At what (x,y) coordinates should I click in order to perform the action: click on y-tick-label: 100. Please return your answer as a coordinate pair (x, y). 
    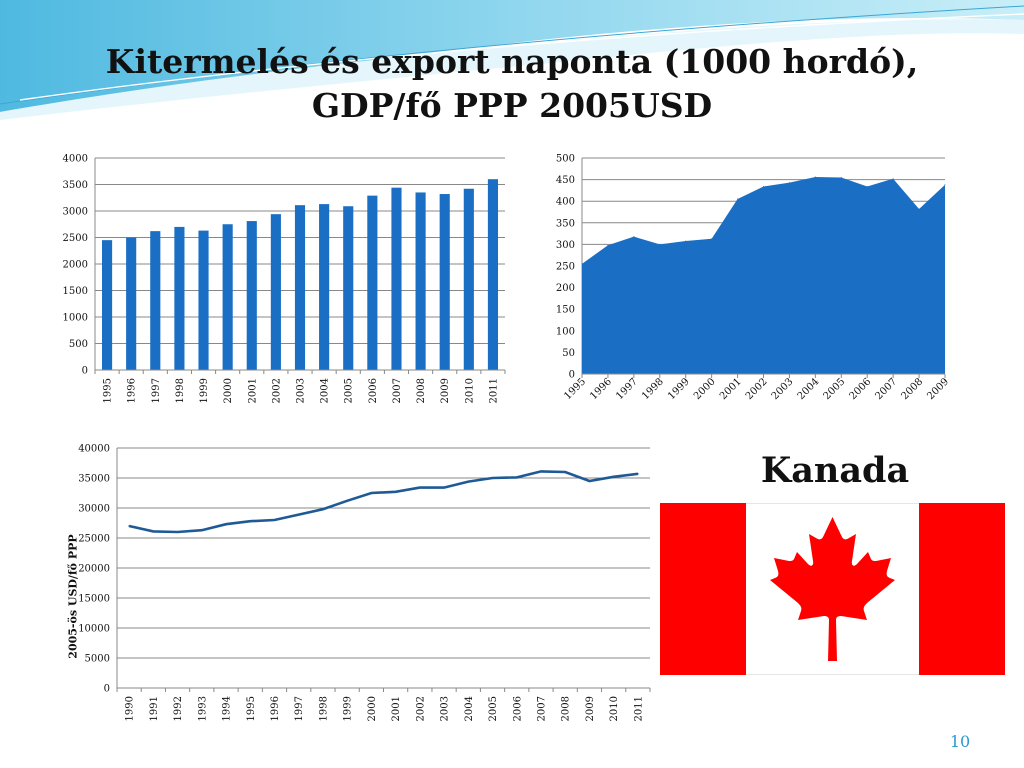
    Looking at the image, I should click on (565, 331).